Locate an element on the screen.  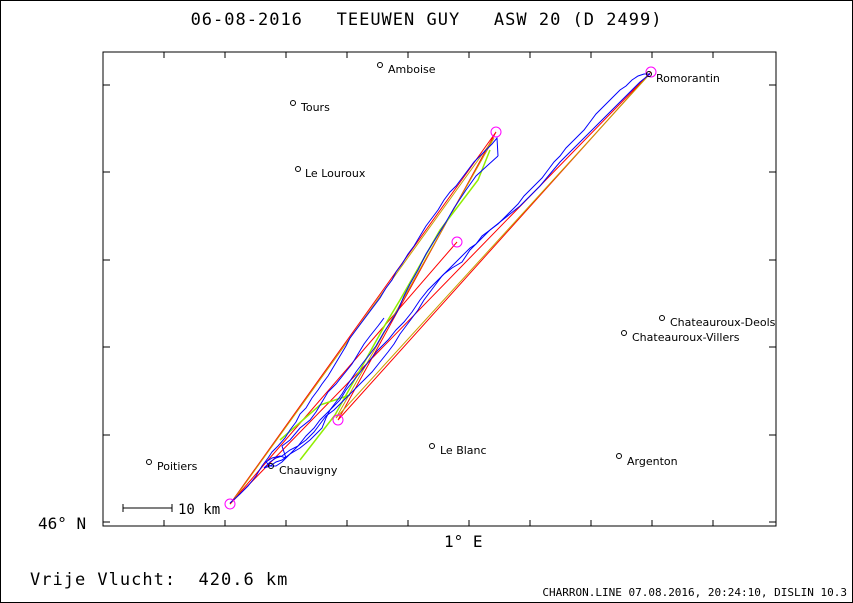
town-label-argenton: Argenton is located at coordinates (652, 461).